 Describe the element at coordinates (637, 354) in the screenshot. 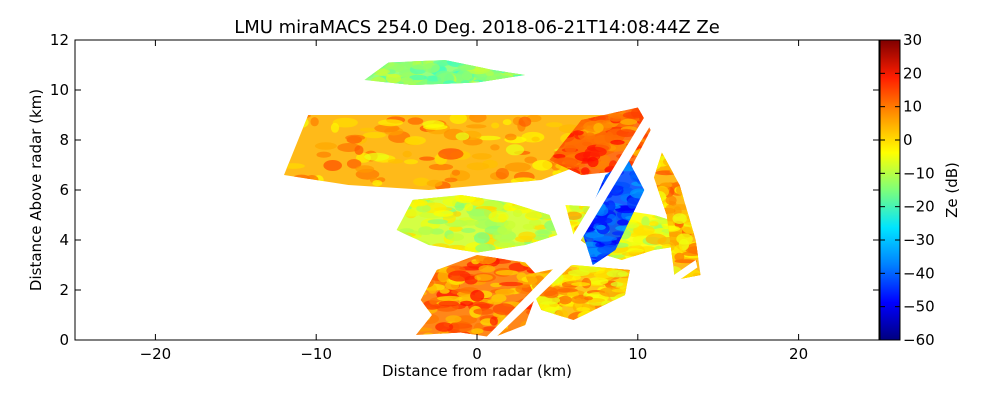

I see `x-tick-label: 10` at that location.